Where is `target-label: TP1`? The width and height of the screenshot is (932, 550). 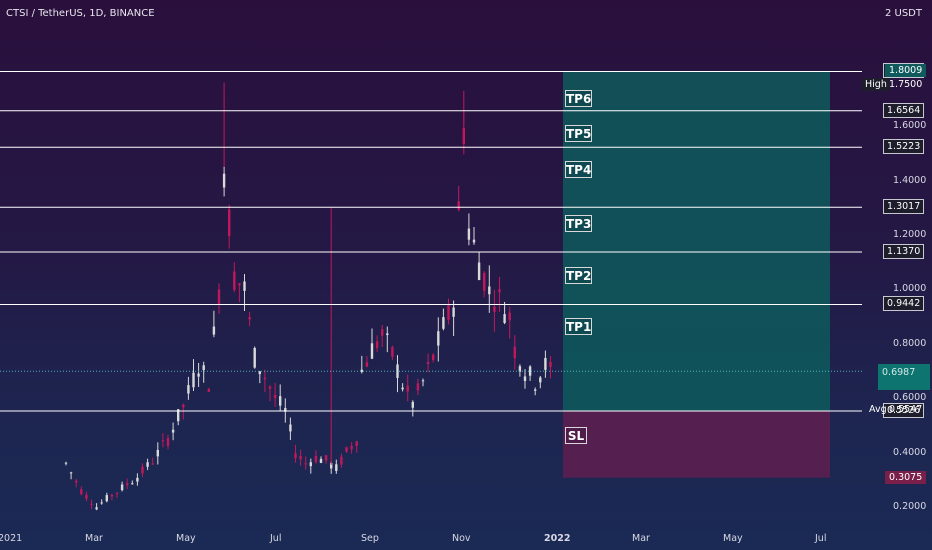
target-label: TP1 is located at coordinates (578, 327).